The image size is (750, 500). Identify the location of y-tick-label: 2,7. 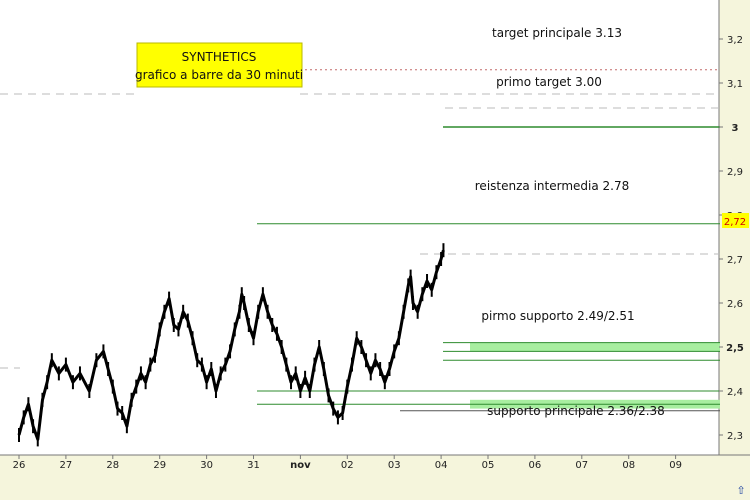
(735, 260).